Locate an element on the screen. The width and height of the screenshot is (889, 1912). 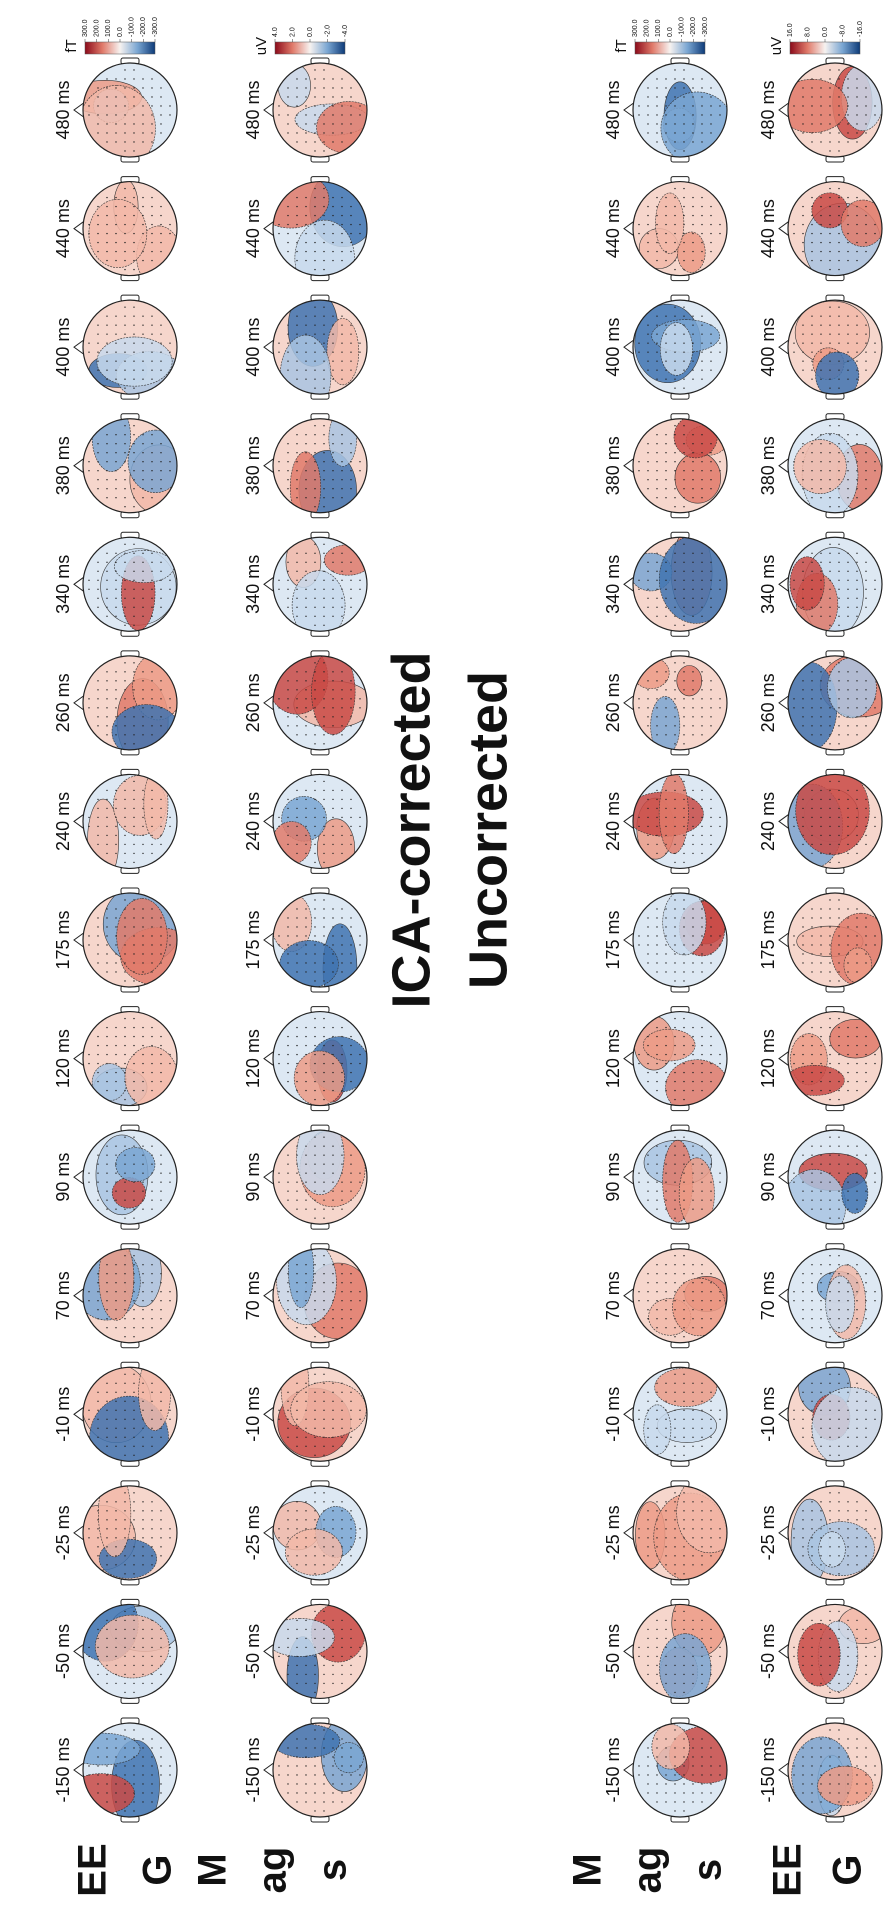
time-label: 120 ms is located at coordinates (768, 1058).